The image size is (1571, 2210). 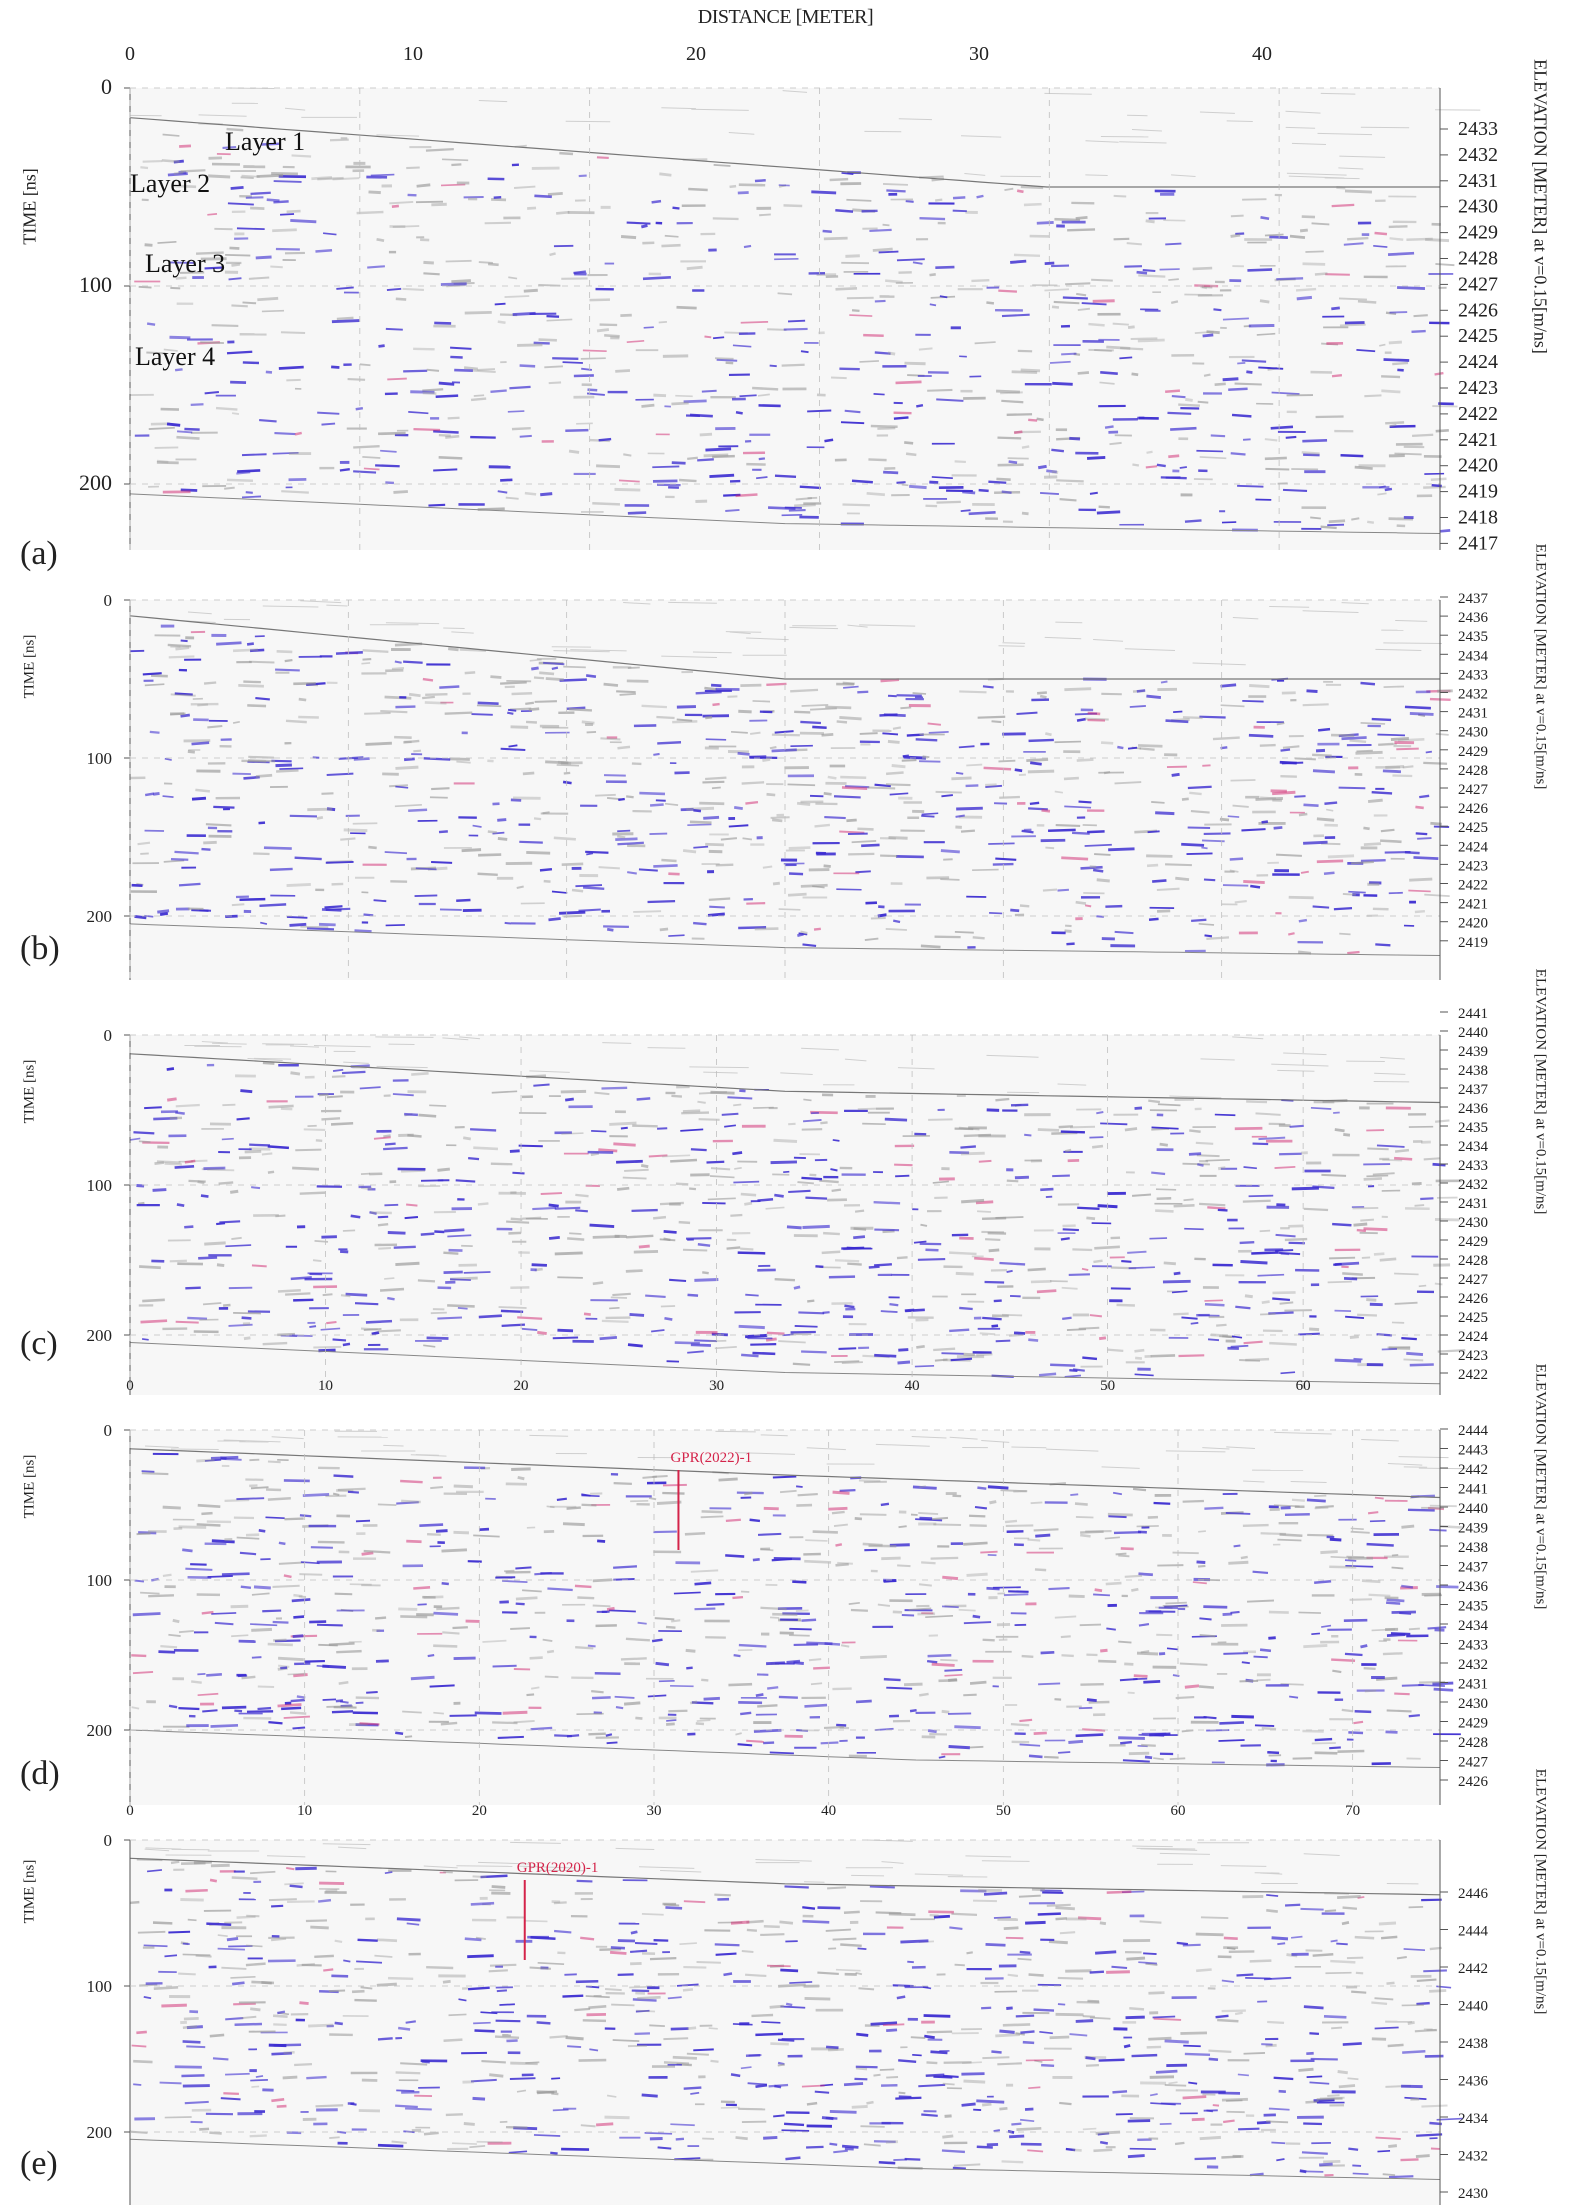 I want to click on y-tick-label: 100, so click(x=95, y=284).